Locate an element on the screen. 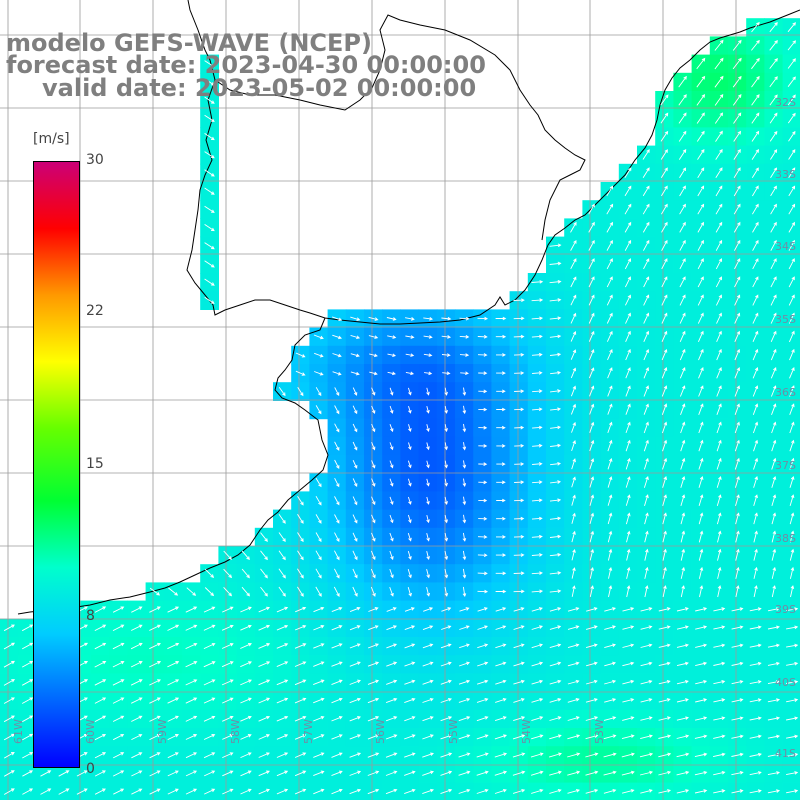 This screenshot has width=800, height=800. colorbar-units: [m/s] is located at coordinates (51, 139).